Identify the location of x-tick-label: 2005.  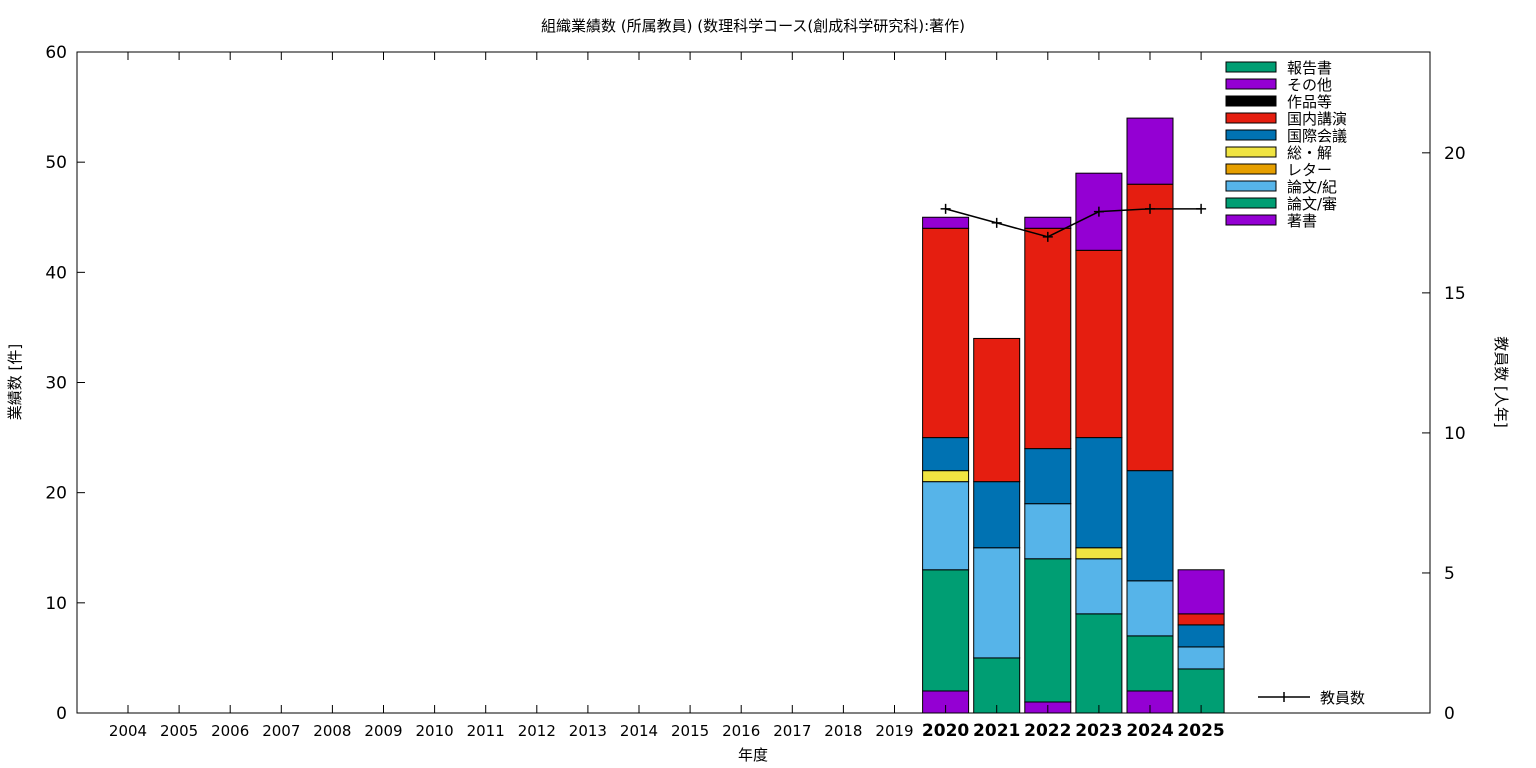
(179, 731).